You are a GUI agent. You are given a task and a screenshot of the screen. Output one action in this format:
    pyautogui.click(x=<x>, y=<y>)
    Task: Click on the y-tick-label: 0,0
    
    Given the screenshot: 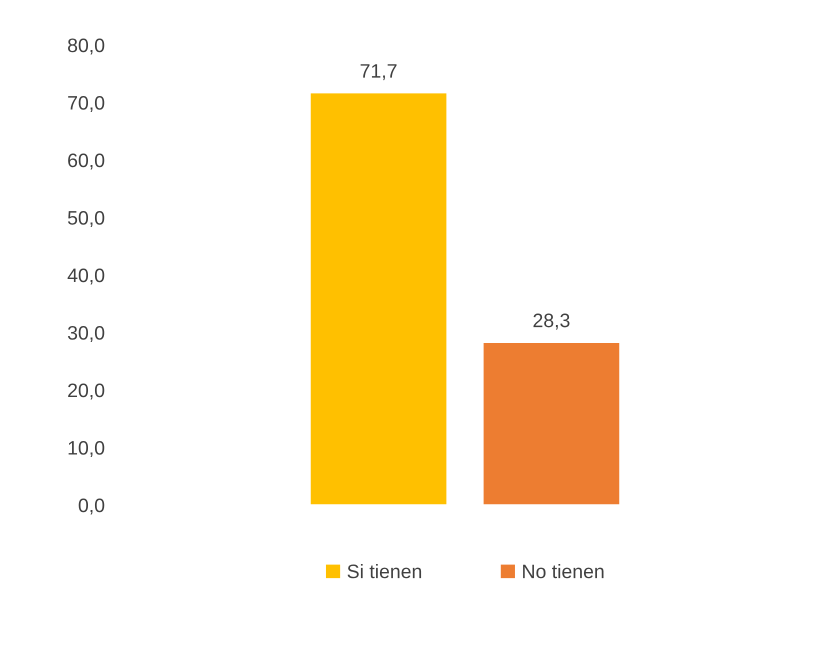 What is the action you would take?
    pyautogui.click(x=91, y=506)
    